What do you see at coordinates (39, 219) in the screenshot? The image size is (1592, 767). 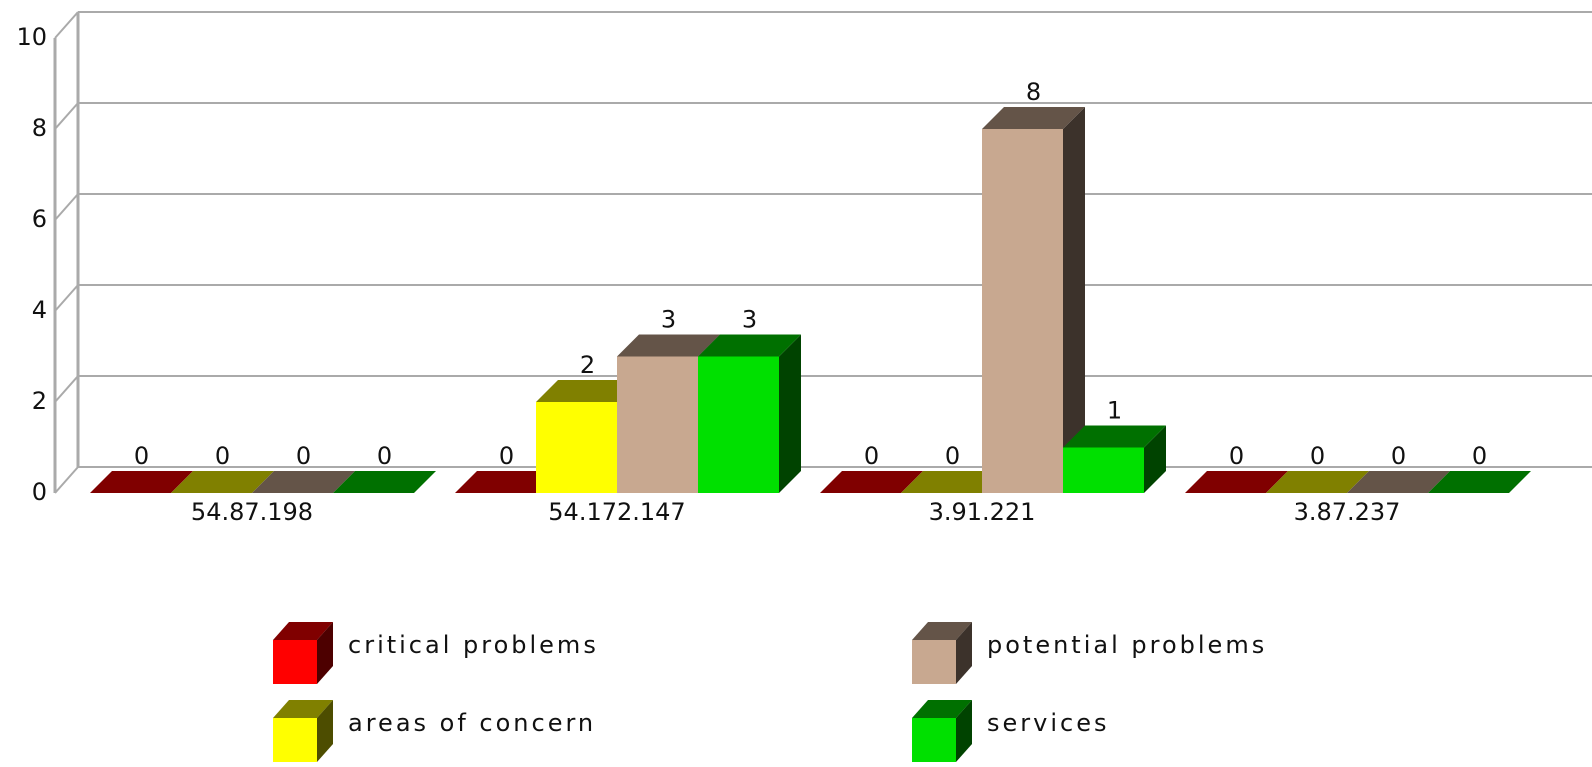 I see `y-tick-label: 6` at bounding box center [39, 219].